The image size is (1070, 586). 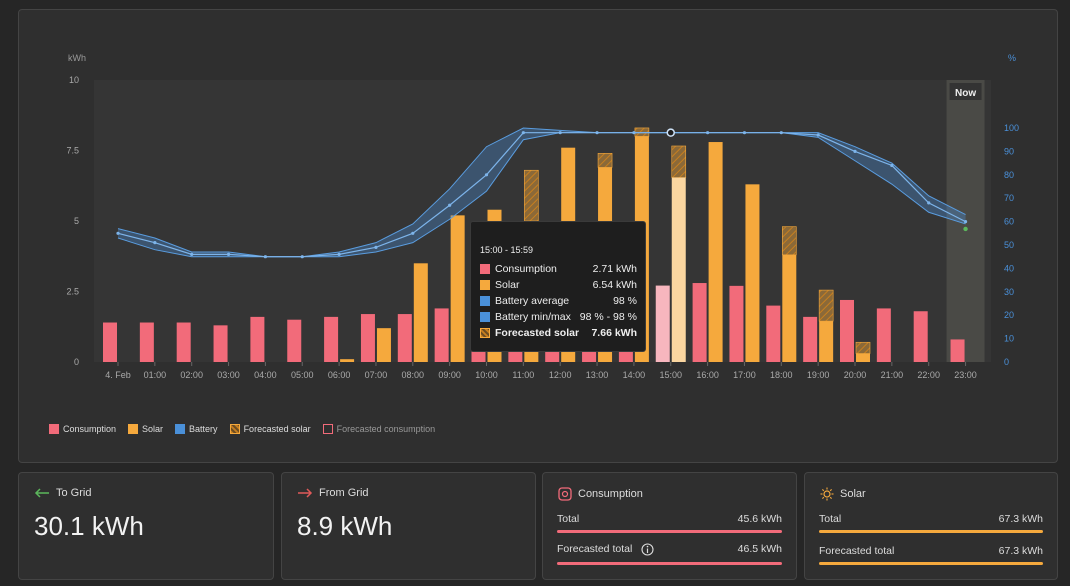 What do you see at coordinates (558, 285) in the screenshot?
I see `tooltip-row-solar: Solar 6.54 kWh` at bounding box center [558, 285].